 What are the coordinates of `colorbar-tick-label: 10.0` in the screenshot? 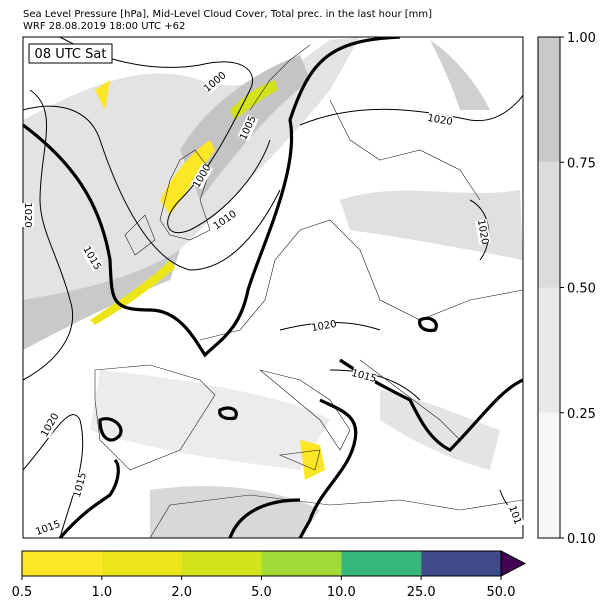 It's located at (341, 592).